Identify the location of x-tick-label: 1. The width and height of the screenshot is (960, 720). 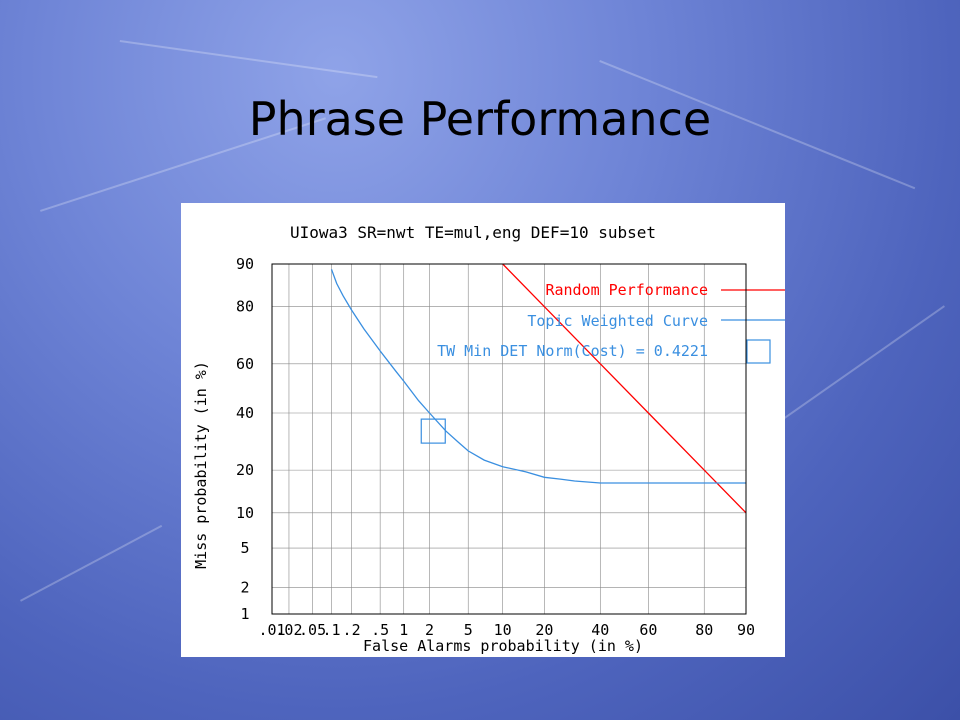
(403, 630).